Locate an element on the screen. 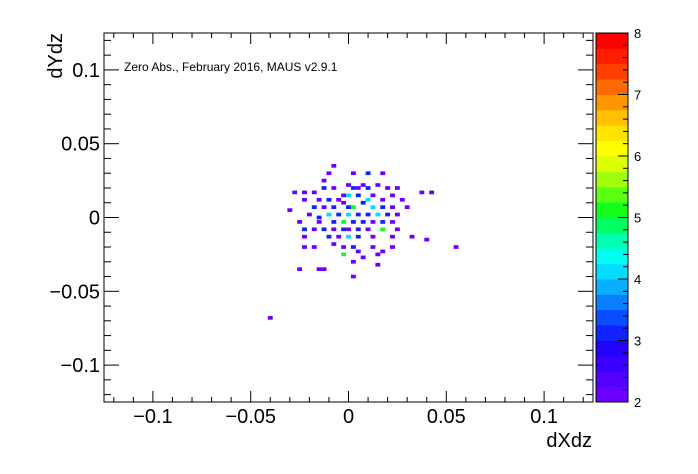  colorbar-tick-label: 7 is located at coordinates (637, 95).